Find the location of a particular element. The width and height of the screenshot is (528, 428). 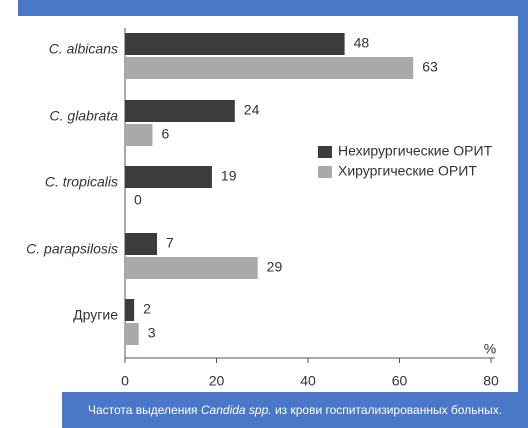

x-tick-label: 20 is located at coordinates (217, 381).